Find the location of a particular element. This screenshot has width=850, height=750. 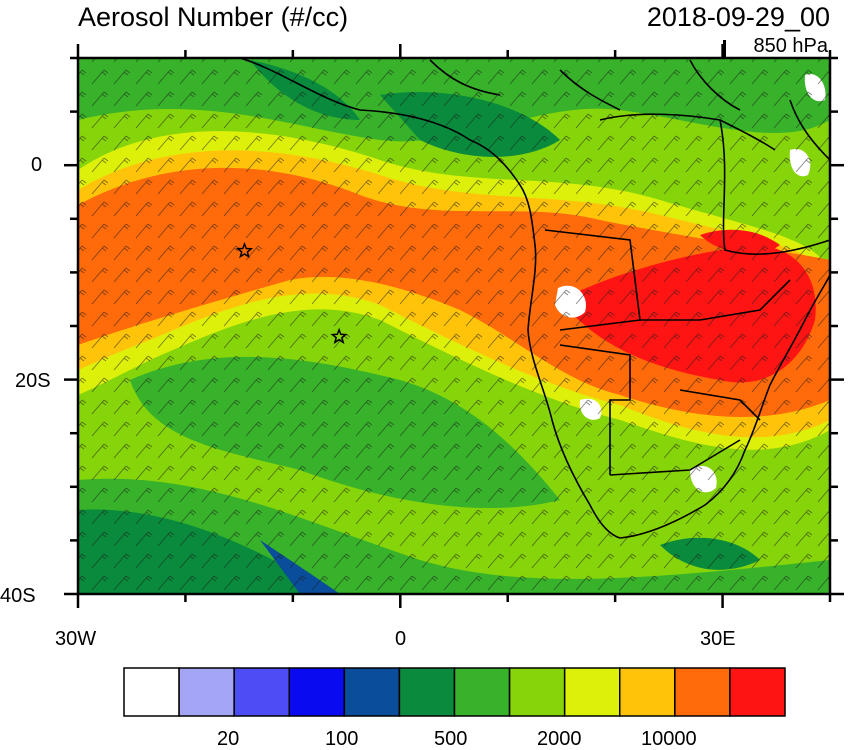

colorbar-label-100: 100 is located at coordinates (342, 739).